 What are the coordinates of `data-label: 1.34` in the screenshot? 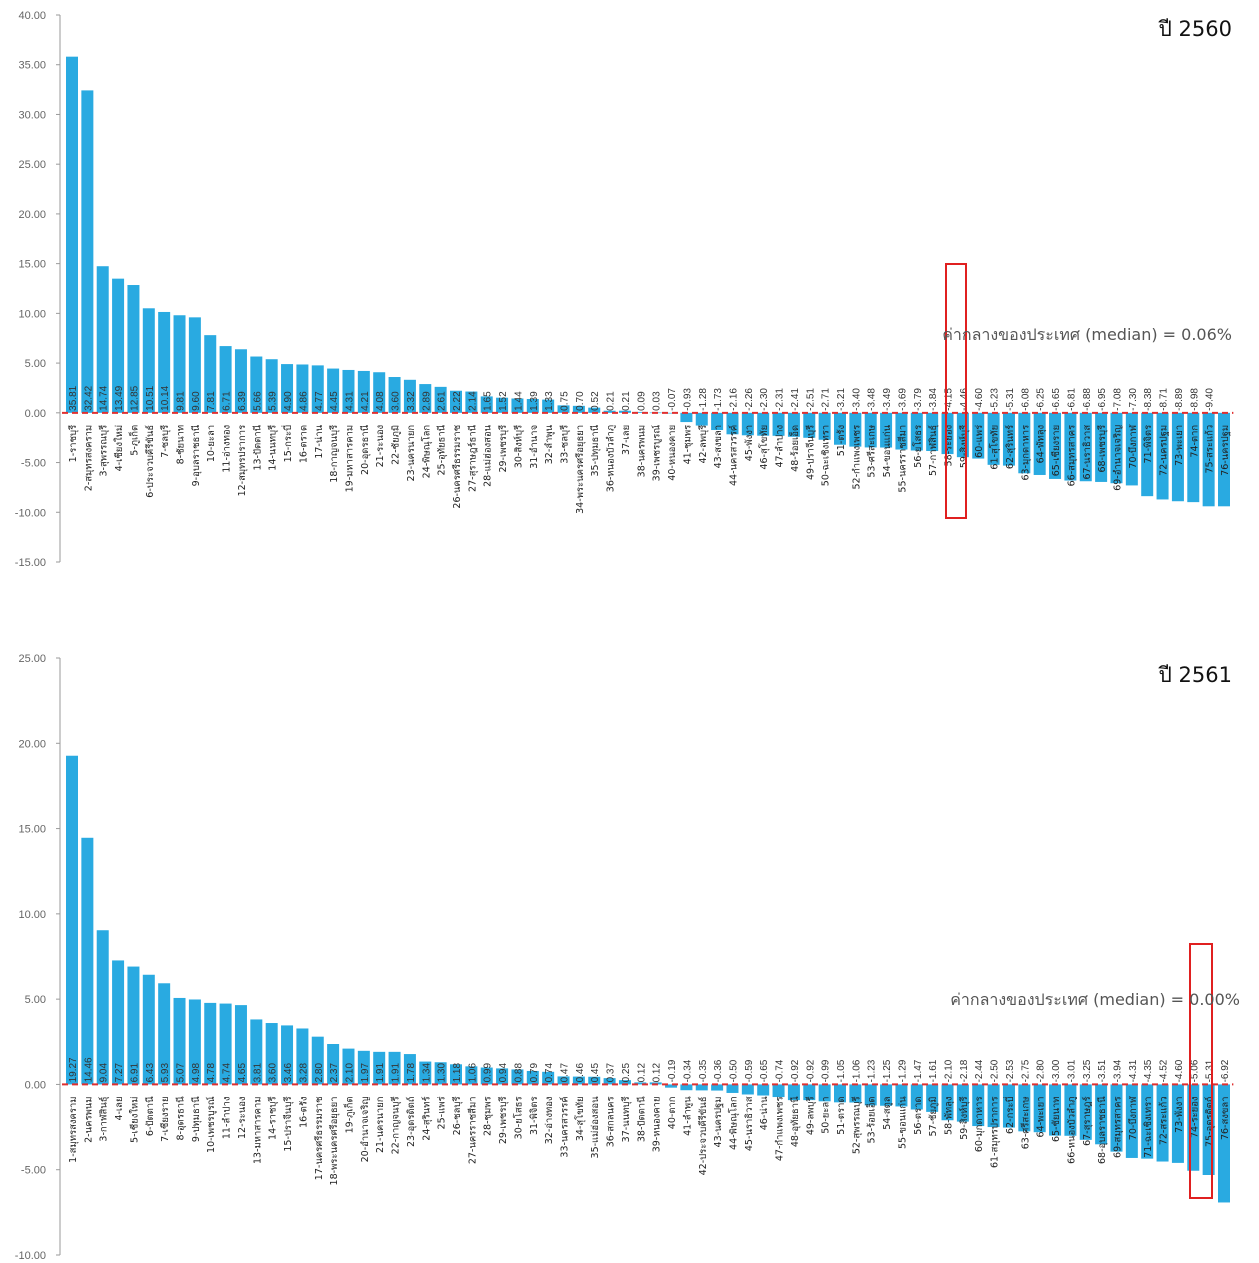 It's located at (426, 1073).